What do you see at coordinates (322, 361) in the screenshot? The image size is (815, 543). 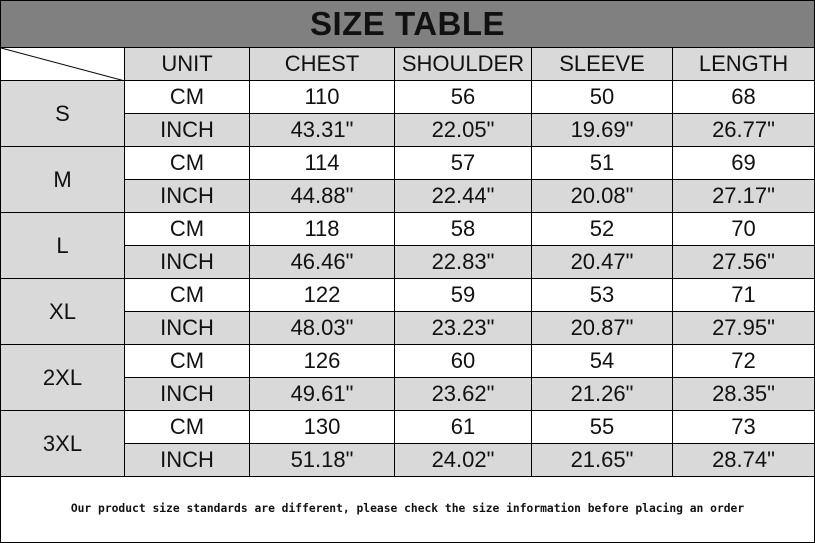 I see `value-cell: 126` at bounding box center [322, 361].